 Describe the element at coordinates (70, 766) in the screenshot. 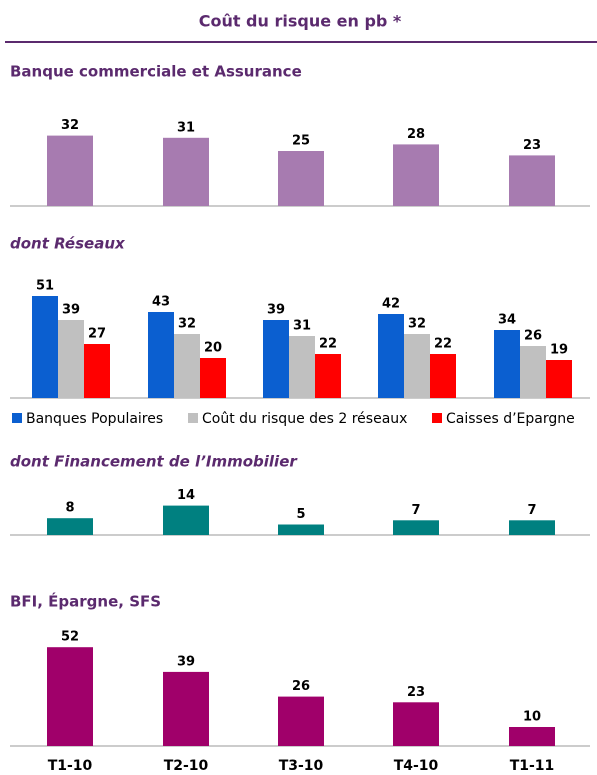

I see `x-tick-label: T1-10` at that location.